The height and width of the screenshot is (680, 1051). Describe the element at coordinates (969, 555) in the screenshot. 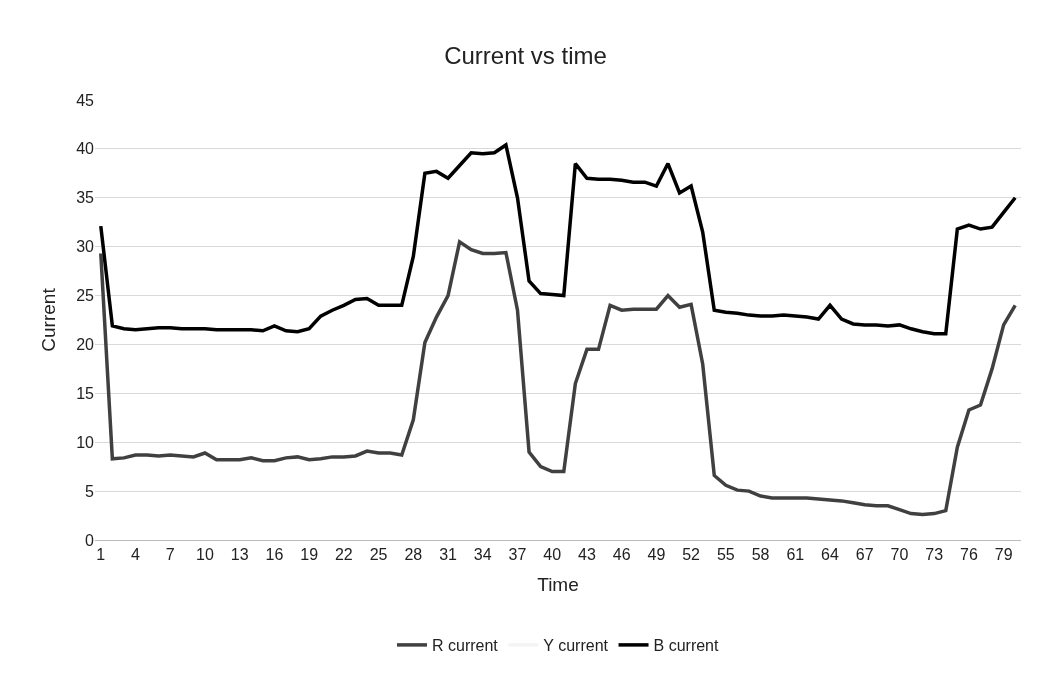

I see `x-tick-label: 76` at that location.